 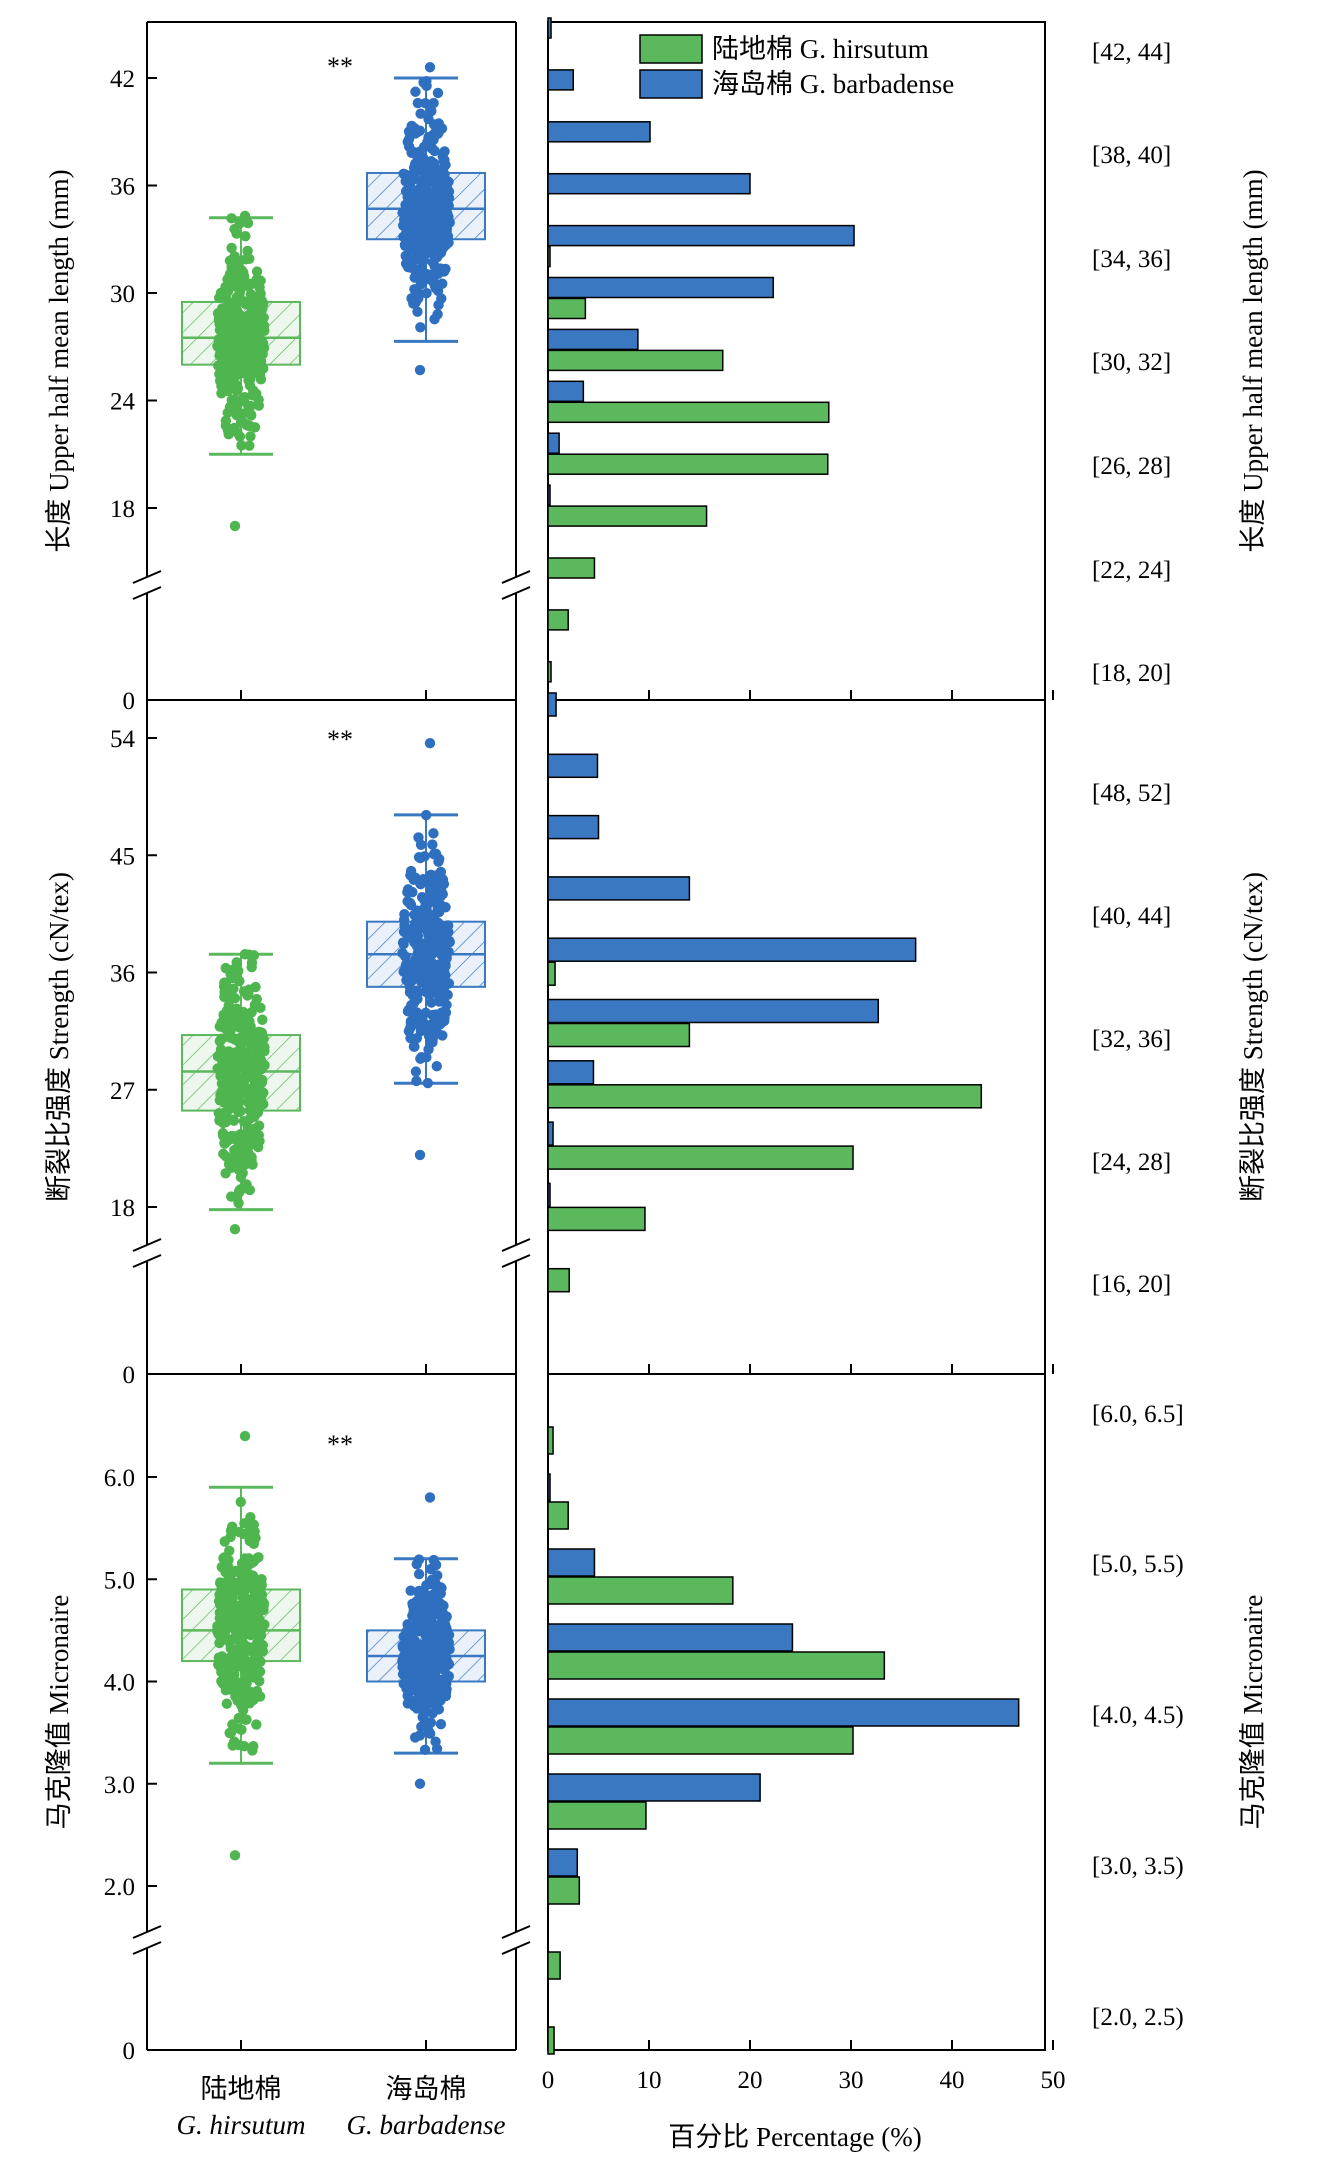 I want to click on y-tick-label: 54, so click(x=123, y=739).